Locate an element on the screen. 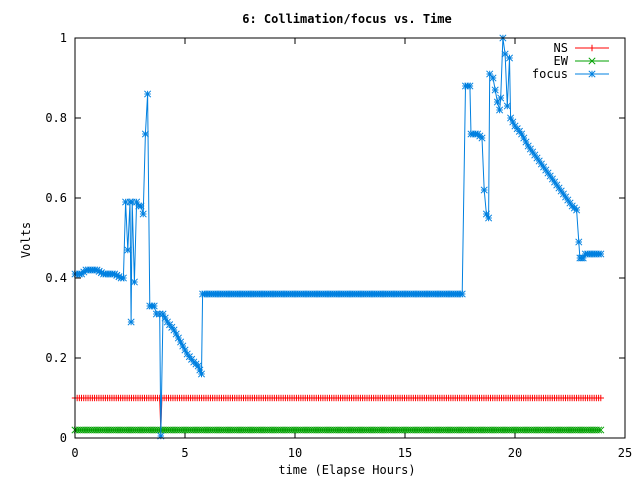  series-line is located at coordinates (338, 414).